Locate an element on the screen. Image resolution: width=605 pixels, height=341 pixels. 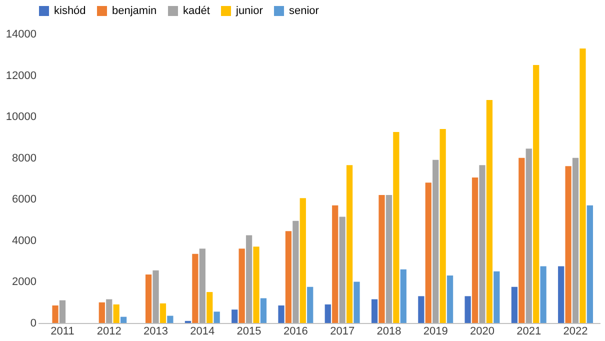
y-tick-label: 2000 is located at coordinates (24, 282).